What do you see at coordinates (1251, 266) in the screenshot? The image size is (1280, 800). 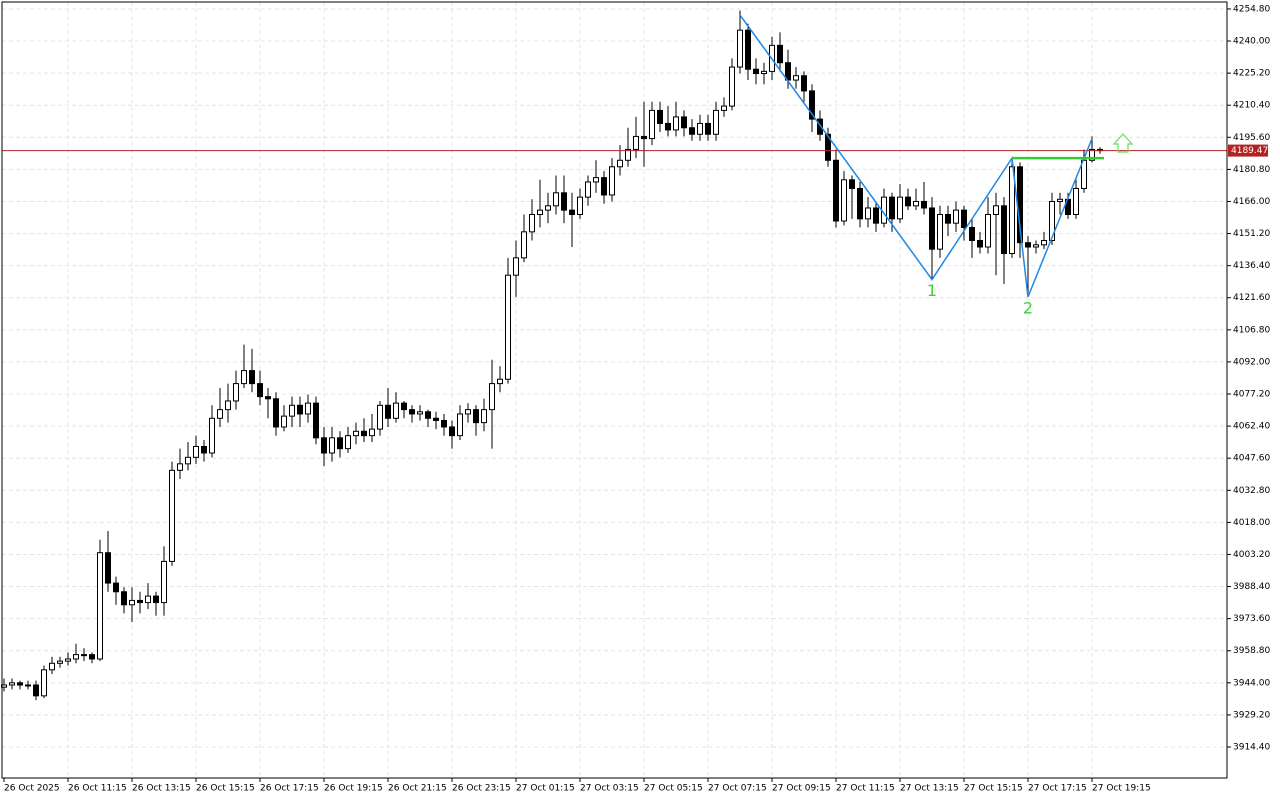 I see `y-tick-label: 4136.40` at bounding box center [1251, 266].